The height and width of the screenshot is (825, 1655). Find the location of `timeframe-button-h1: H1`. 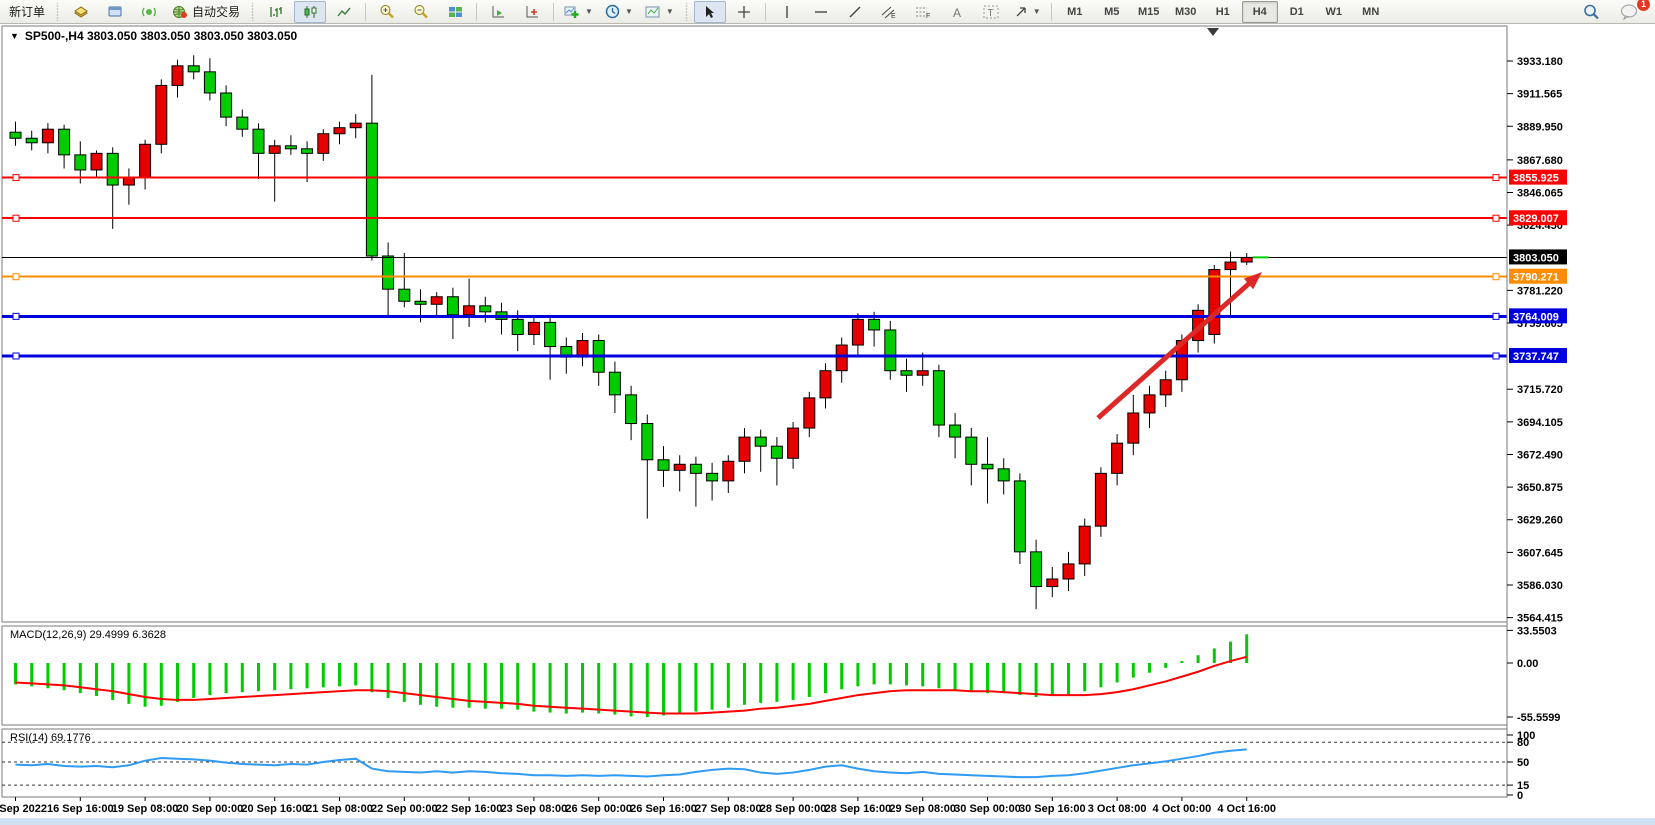

timeframe-button-h1: H1 is located at coordinates (1222, 11).